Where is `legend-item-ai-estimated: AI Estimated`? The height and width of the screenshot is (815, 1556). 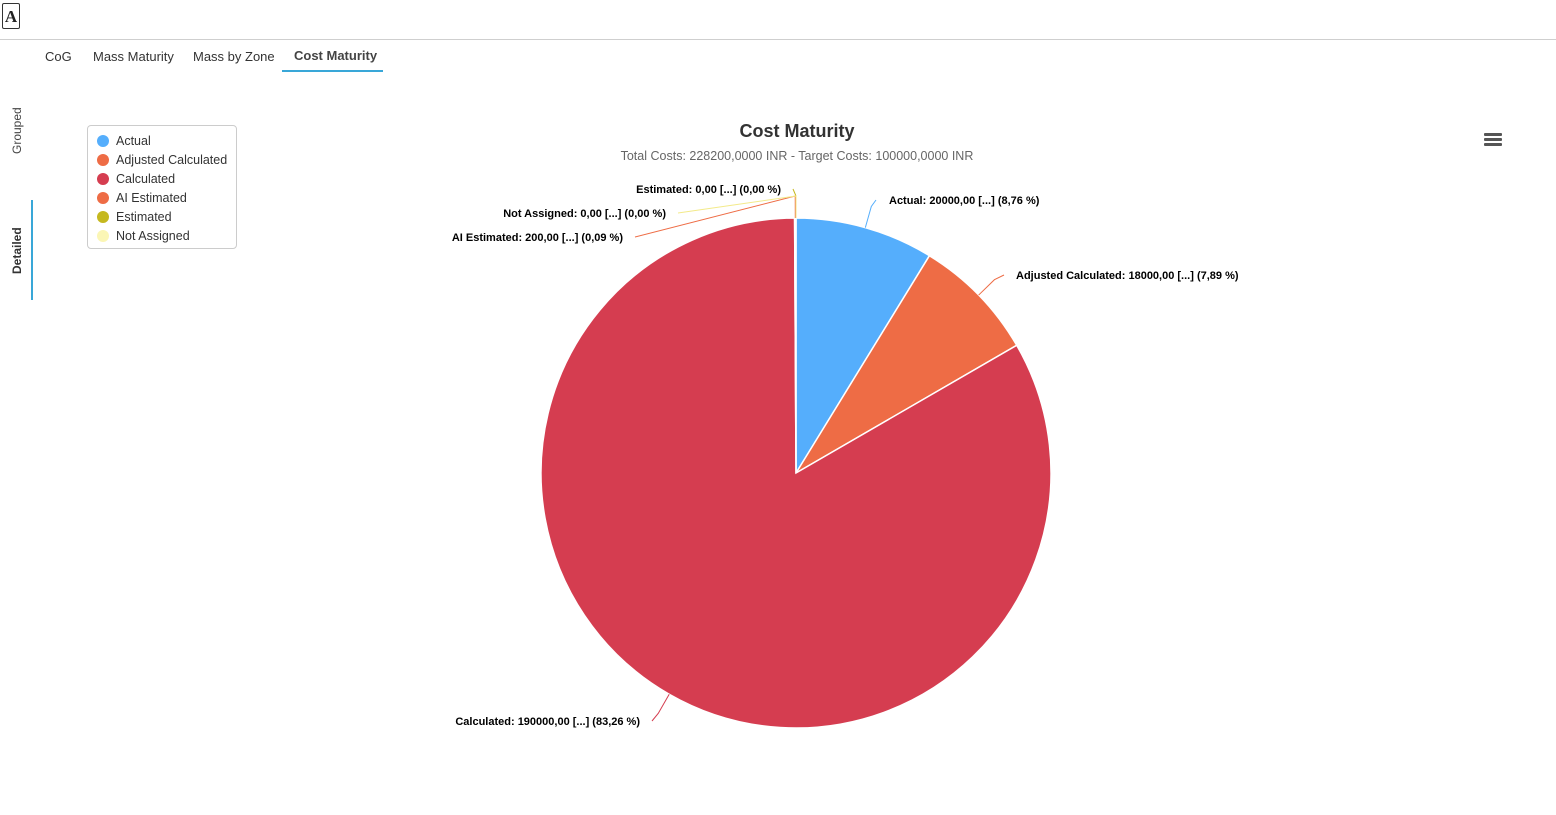
legend-item-ai-estimated: AI Estimated is located at coordinates (166, 198).